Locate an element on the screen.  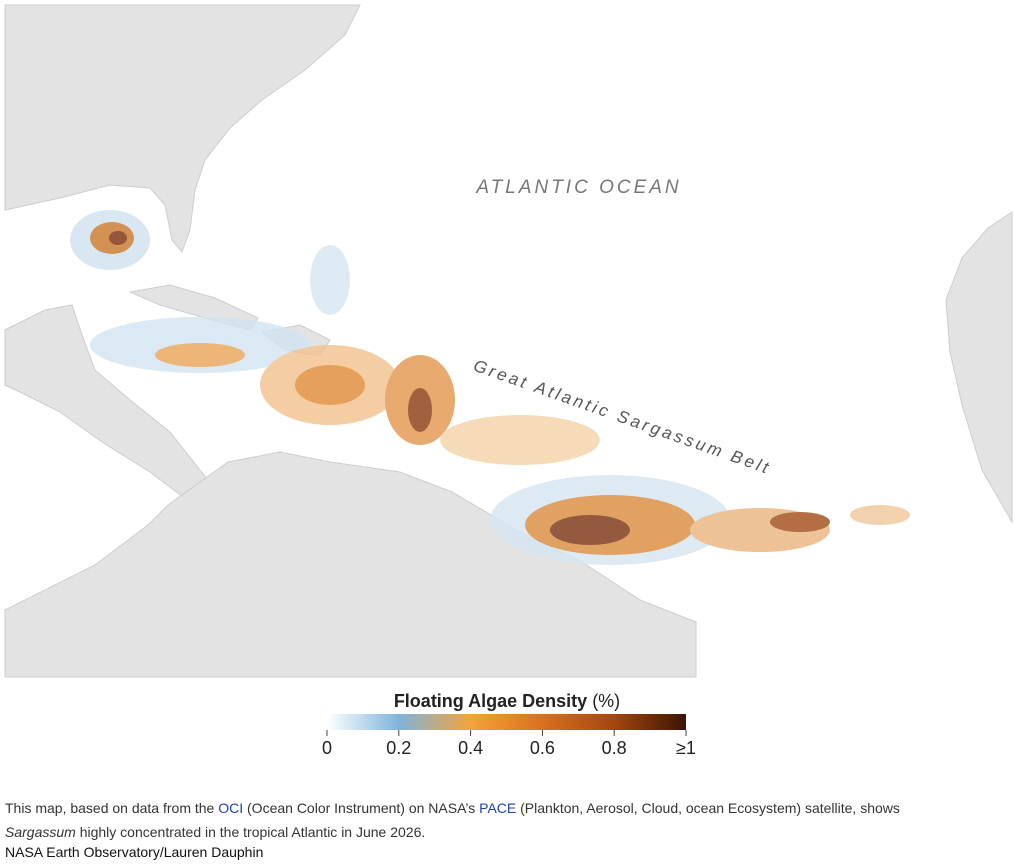
legend-tick-label: 0.6 is located at coordinates (542, 748).